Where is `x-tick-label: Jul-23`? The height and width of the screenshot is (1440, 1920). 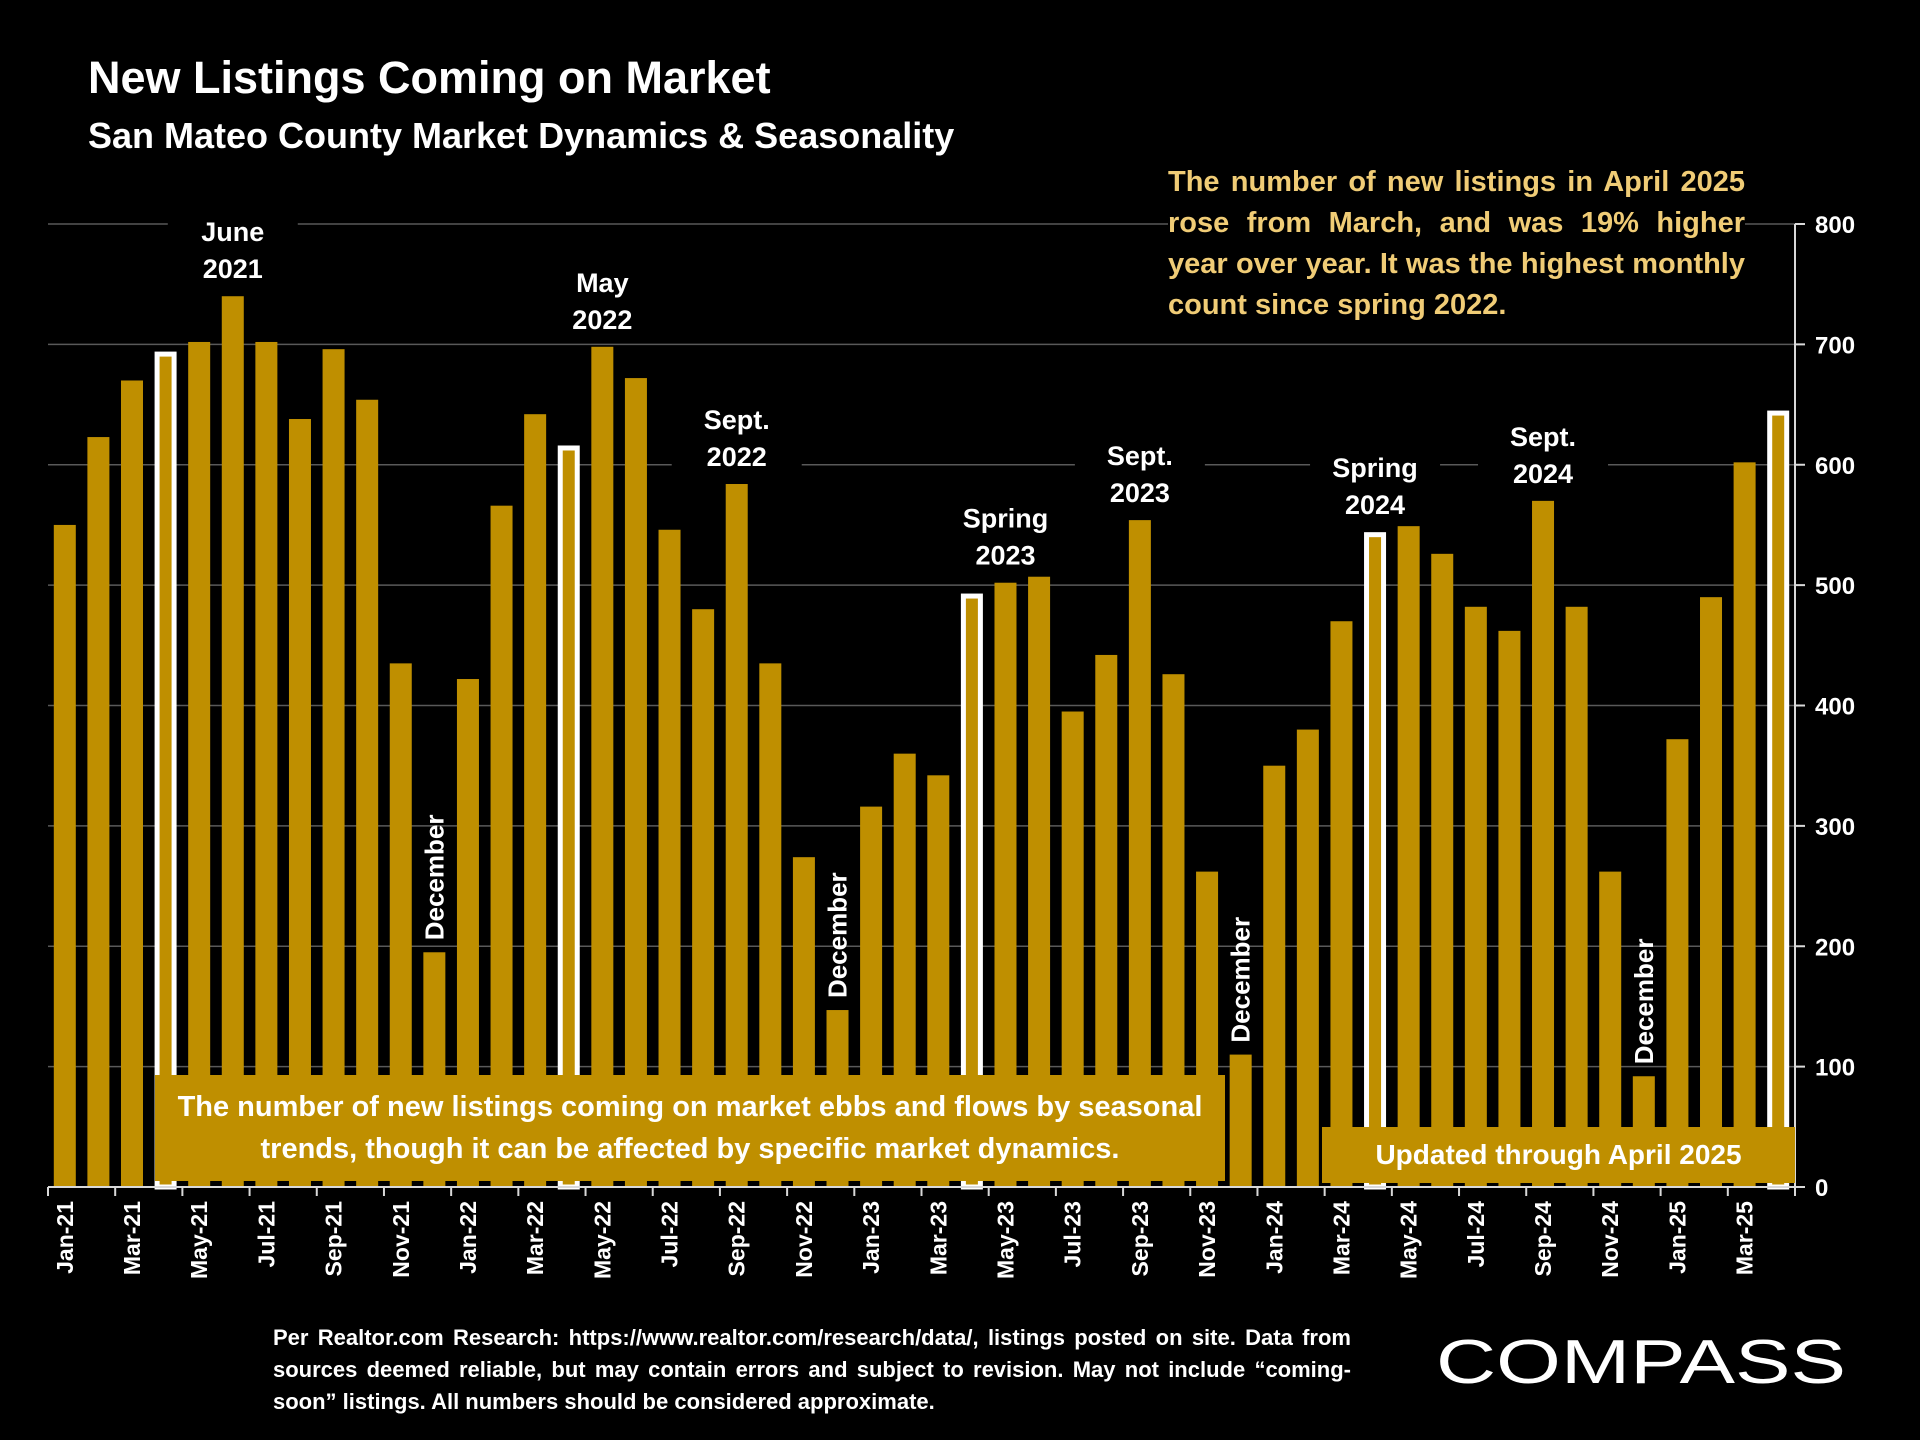
x-tick-label: Jul-23 is located at coordinates (1073, 1234).